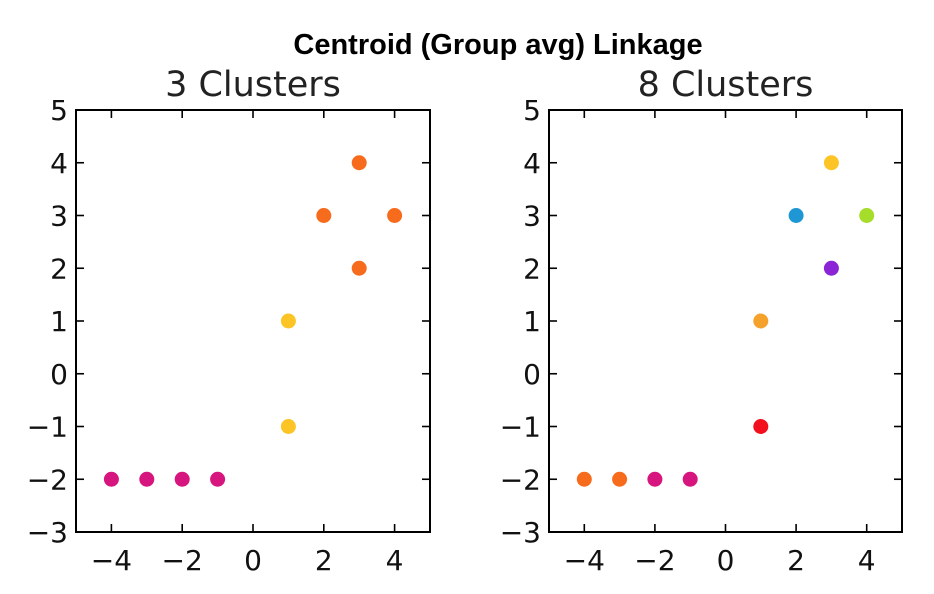 The width and height of the screenshot is (934, 594). What do you see at coordinates (726, 85) in the screenshot?
I see `panel-title: 8 Clusters` at bounding box center [726, 85].